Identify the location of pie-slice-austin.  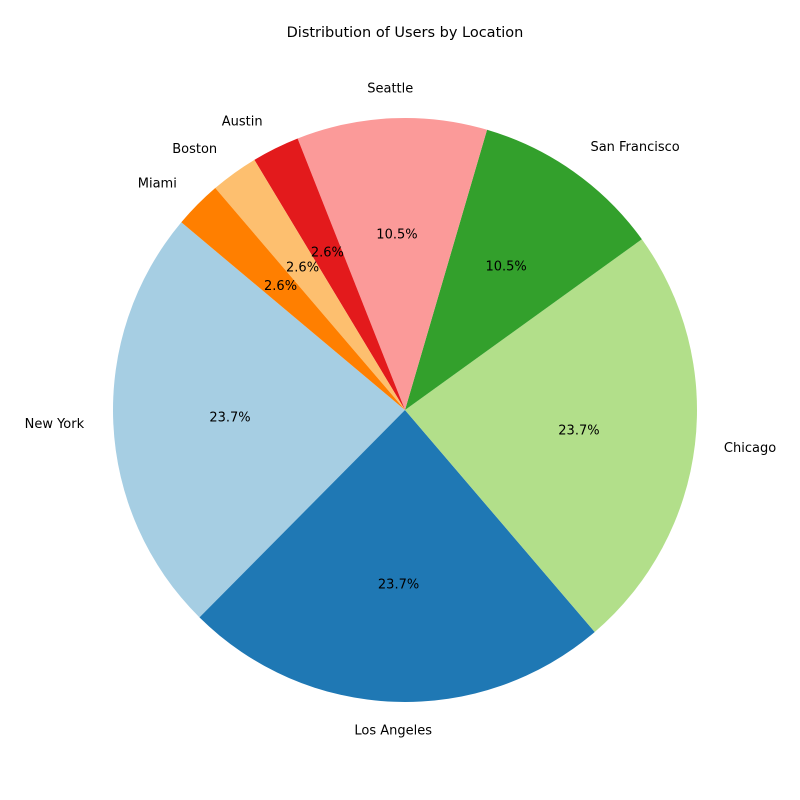
(329, 274).